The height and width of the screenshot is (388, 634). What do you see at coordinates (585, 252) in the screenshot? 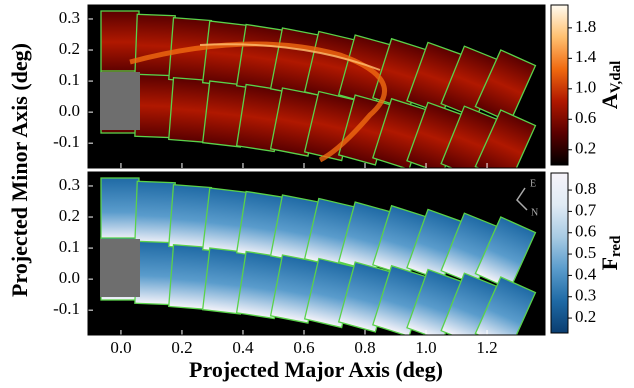
I see `colorbar-tick-label: 0.5` at bounding box center [585, 252].